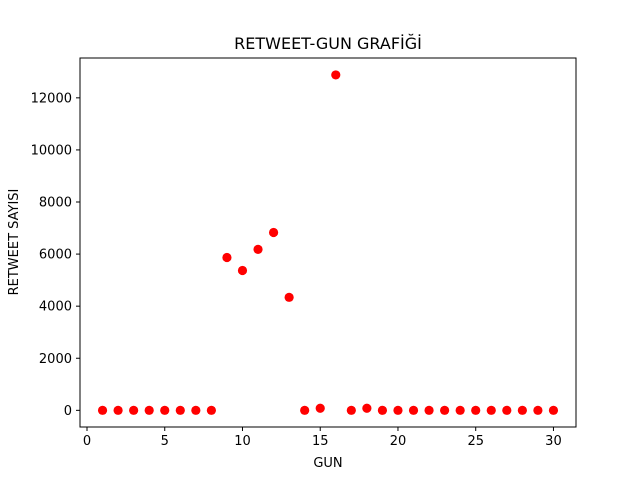  Describe the element at coordinates (51, 150) in the screenshot. I see `y-tick-label: 10000` at that location.